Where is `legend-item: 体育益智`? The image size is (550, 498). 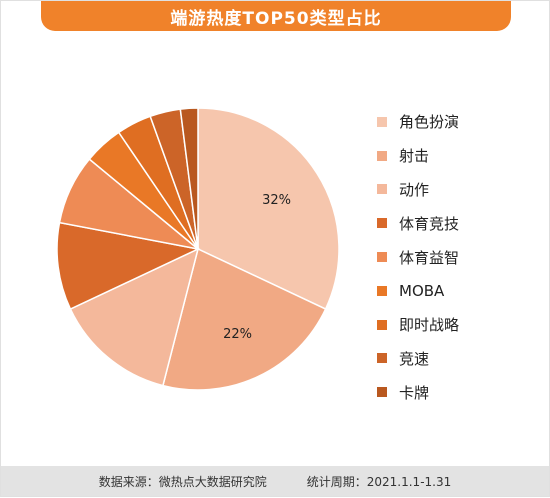 legend-item: 体育益智 is located at coordinates (462, 257).